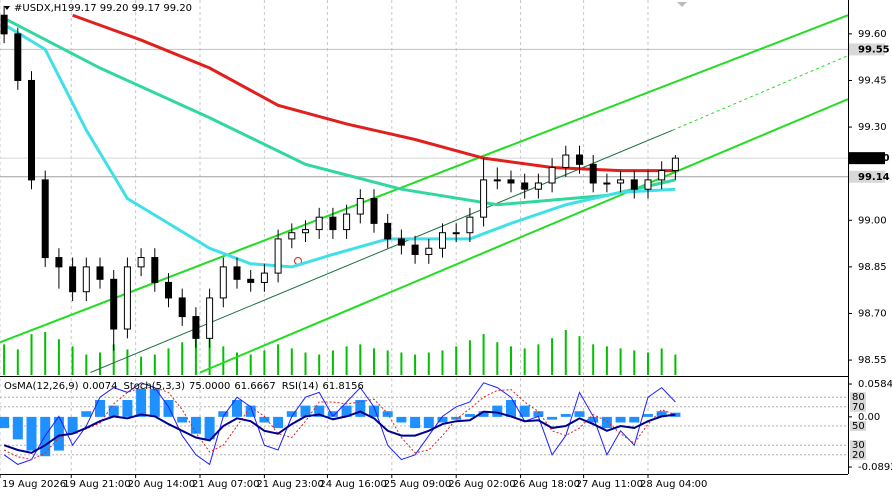  What do you see at coordinates (760, 93) in the screenshot?
I see `trendline` at bounding box center [760, 93].